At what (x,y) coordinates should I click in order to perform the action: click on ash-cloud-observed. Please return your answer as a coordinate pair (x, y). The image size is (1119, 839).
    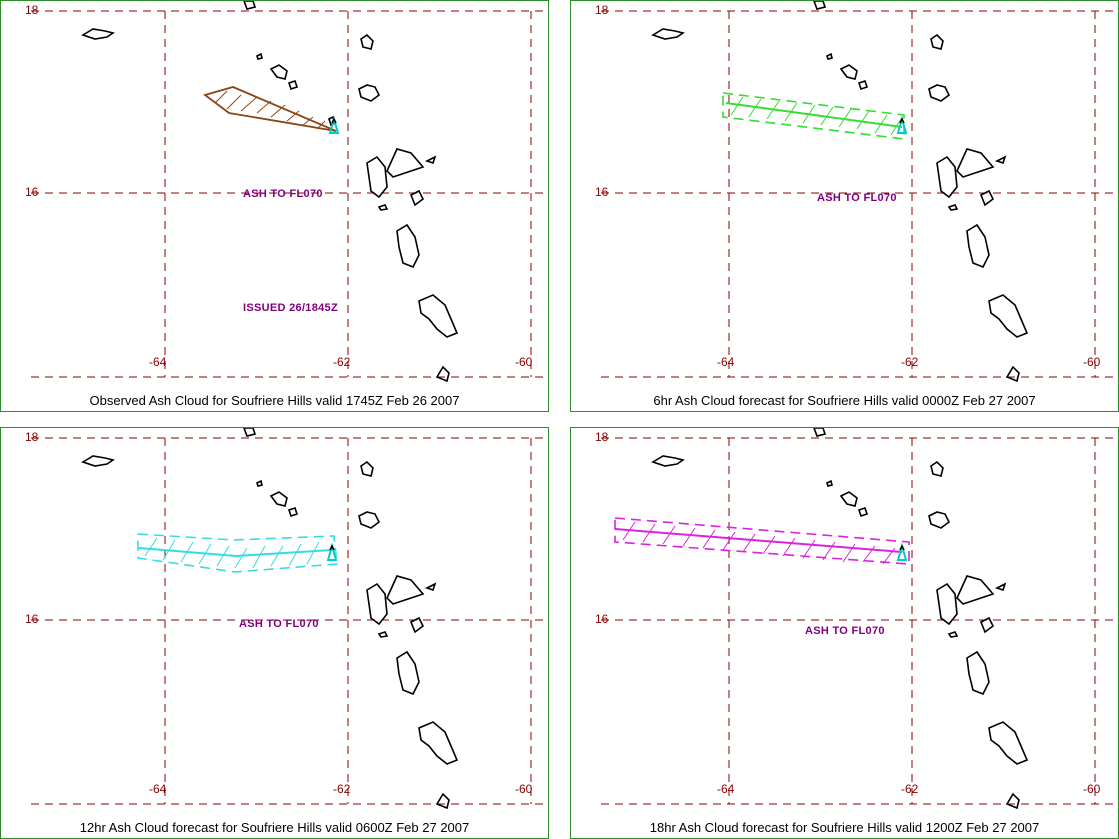
    Looking at the image, I should click on (271, 110).